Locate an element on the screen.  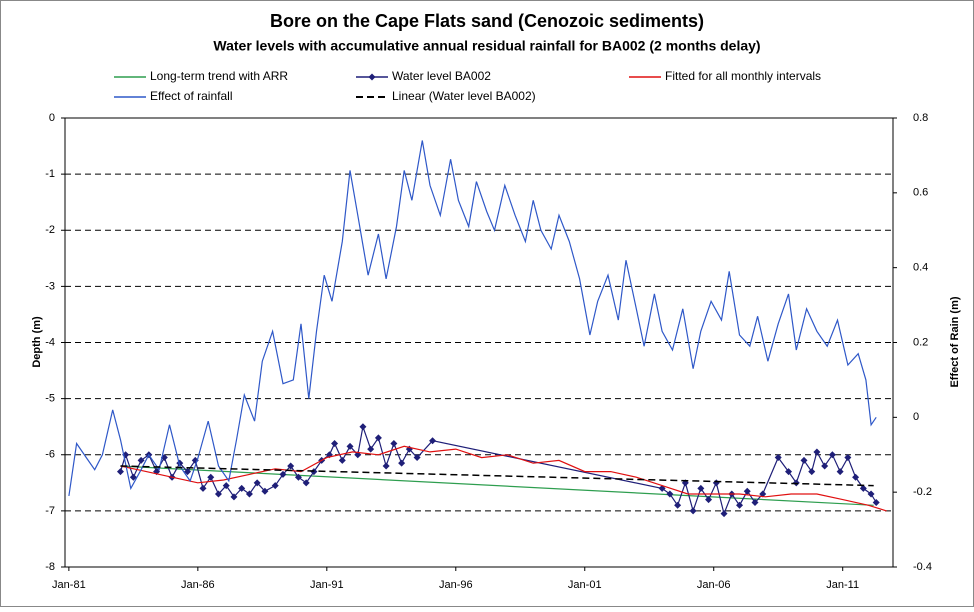
x-tick-label: Jan-86 is located at coordinates (198, 585).